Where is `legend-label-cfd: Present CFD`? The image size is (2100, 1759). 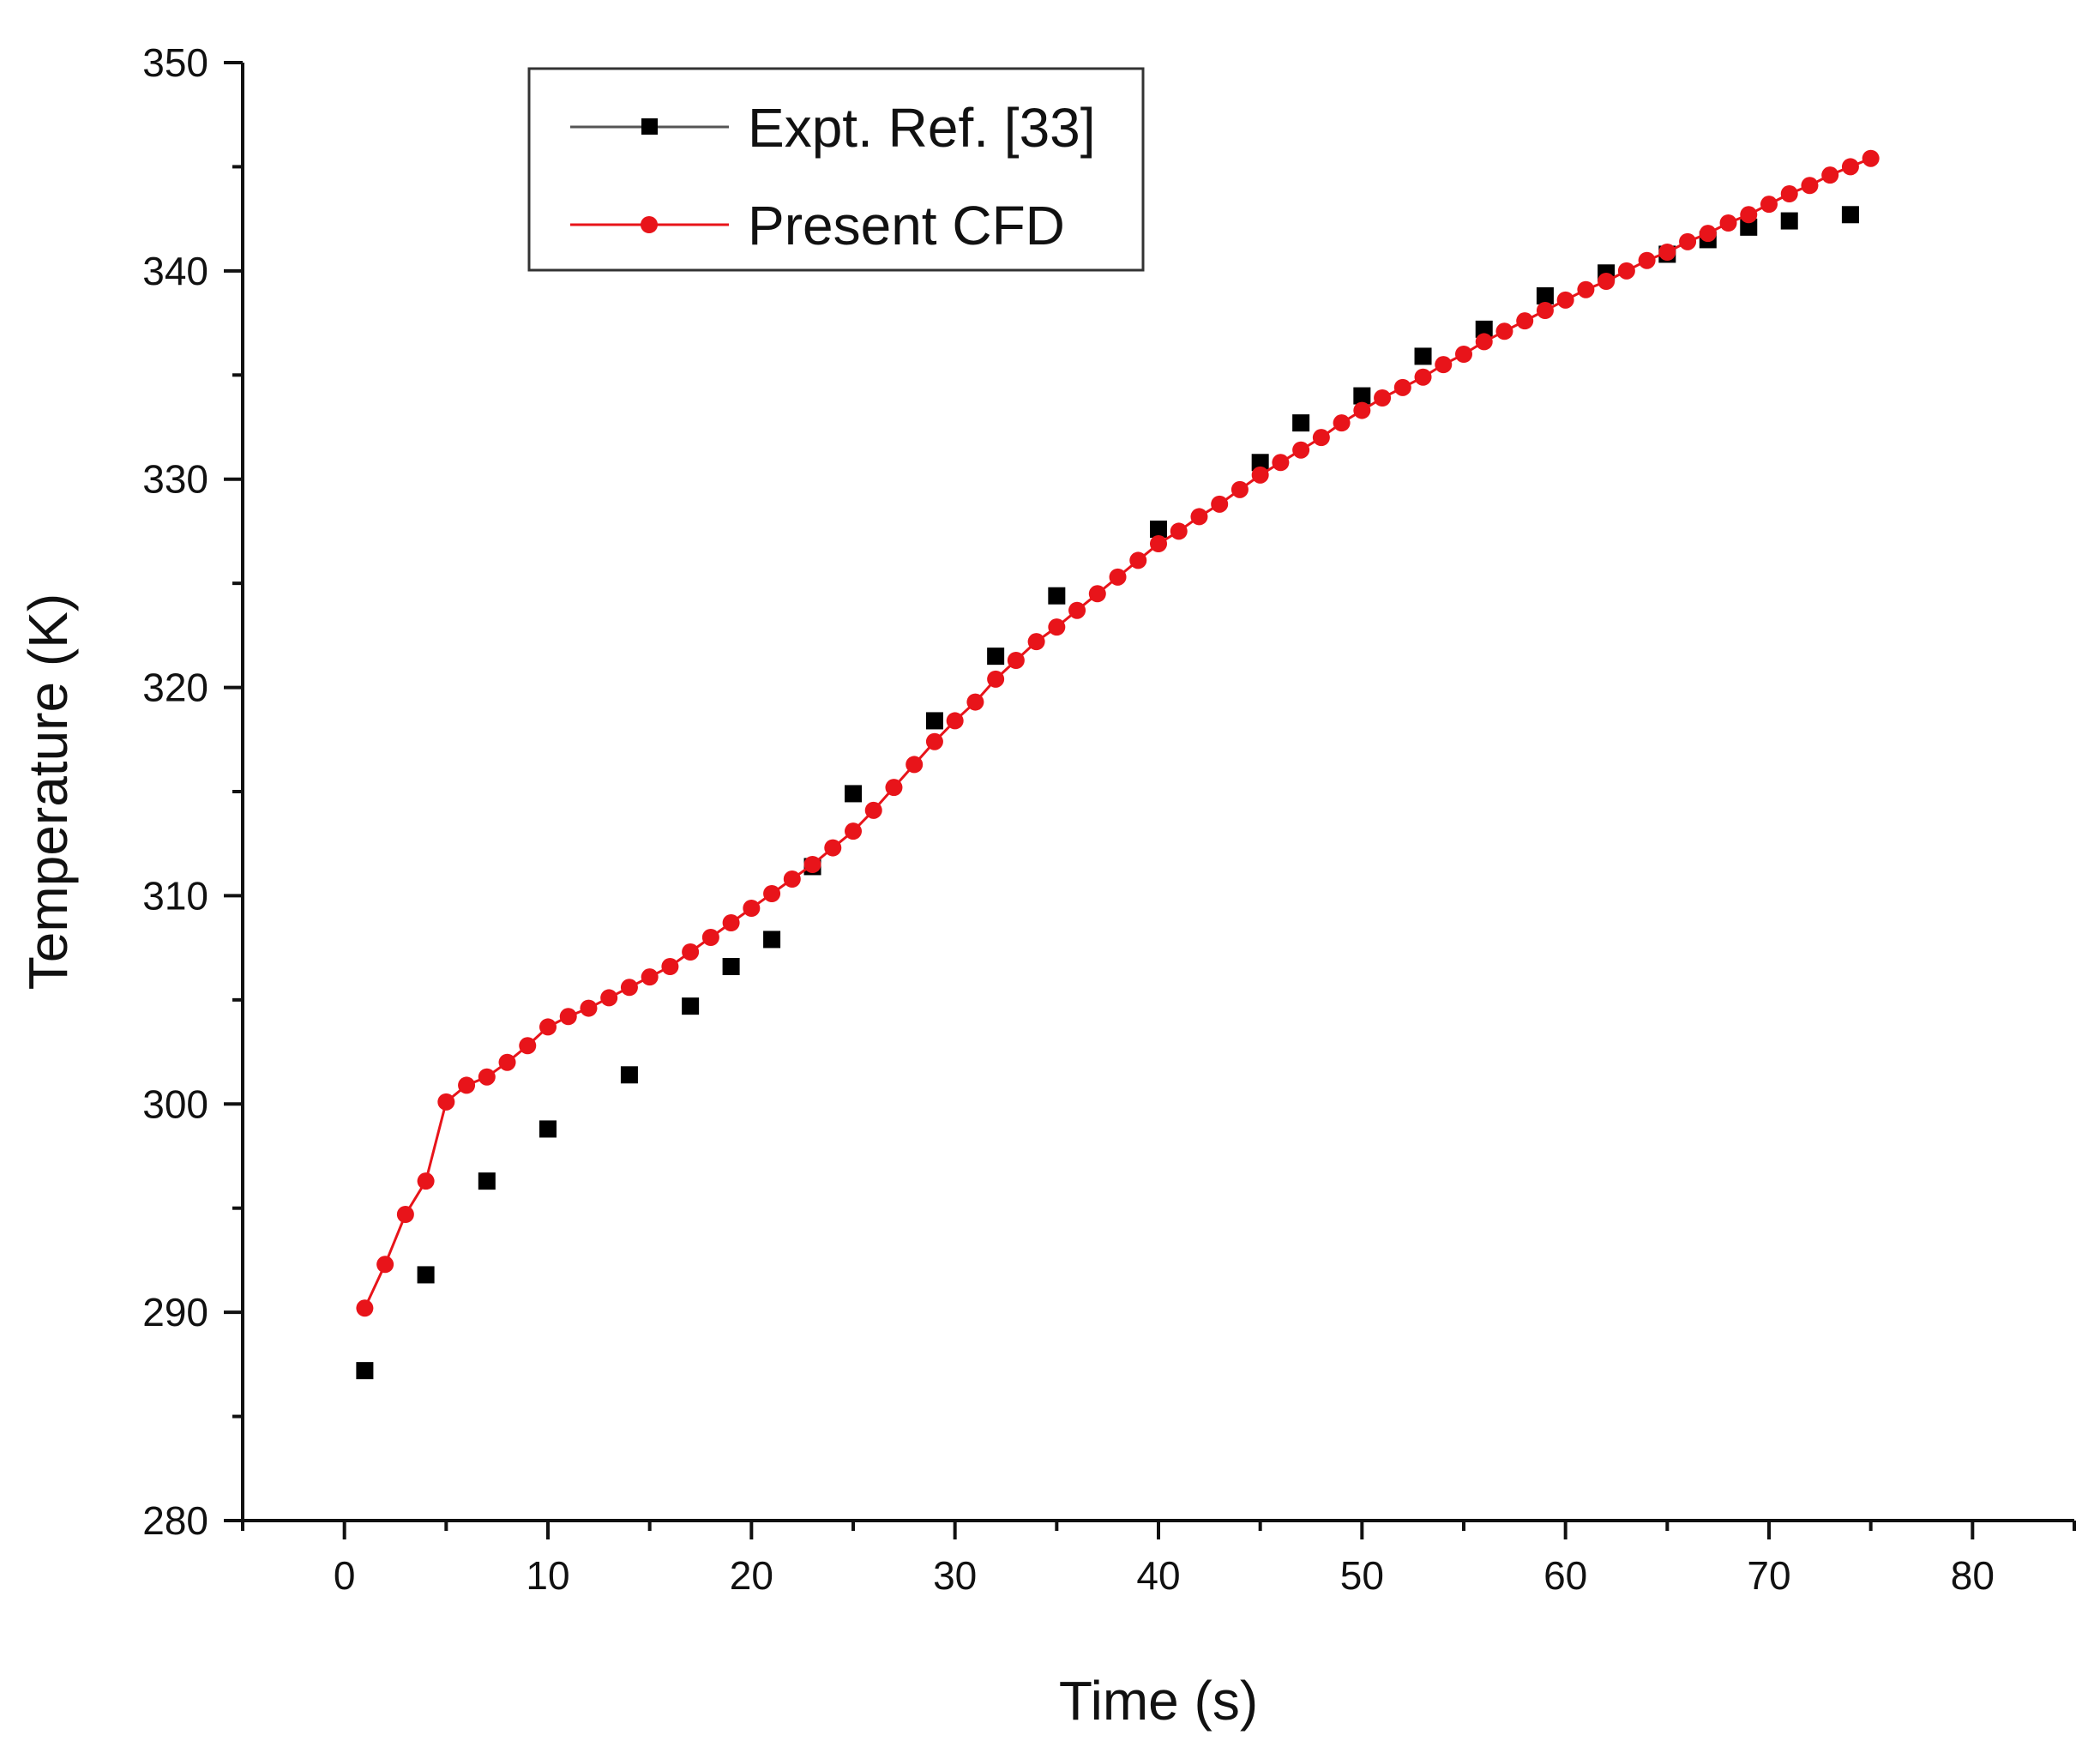
legend-label-cfd: Present CFD is located at coordinates (906, 226).